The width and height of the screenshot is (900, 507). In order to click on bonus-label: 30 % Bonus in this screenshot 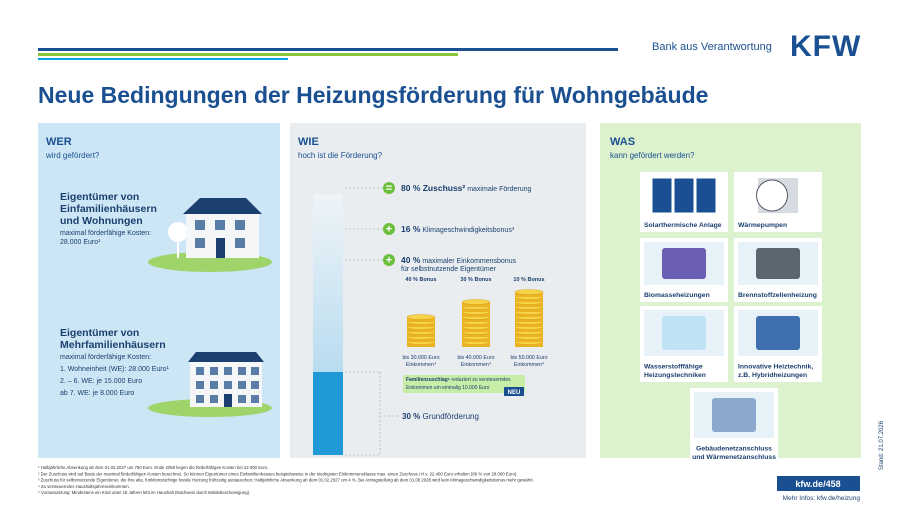, I will do `click(475, 280)`.